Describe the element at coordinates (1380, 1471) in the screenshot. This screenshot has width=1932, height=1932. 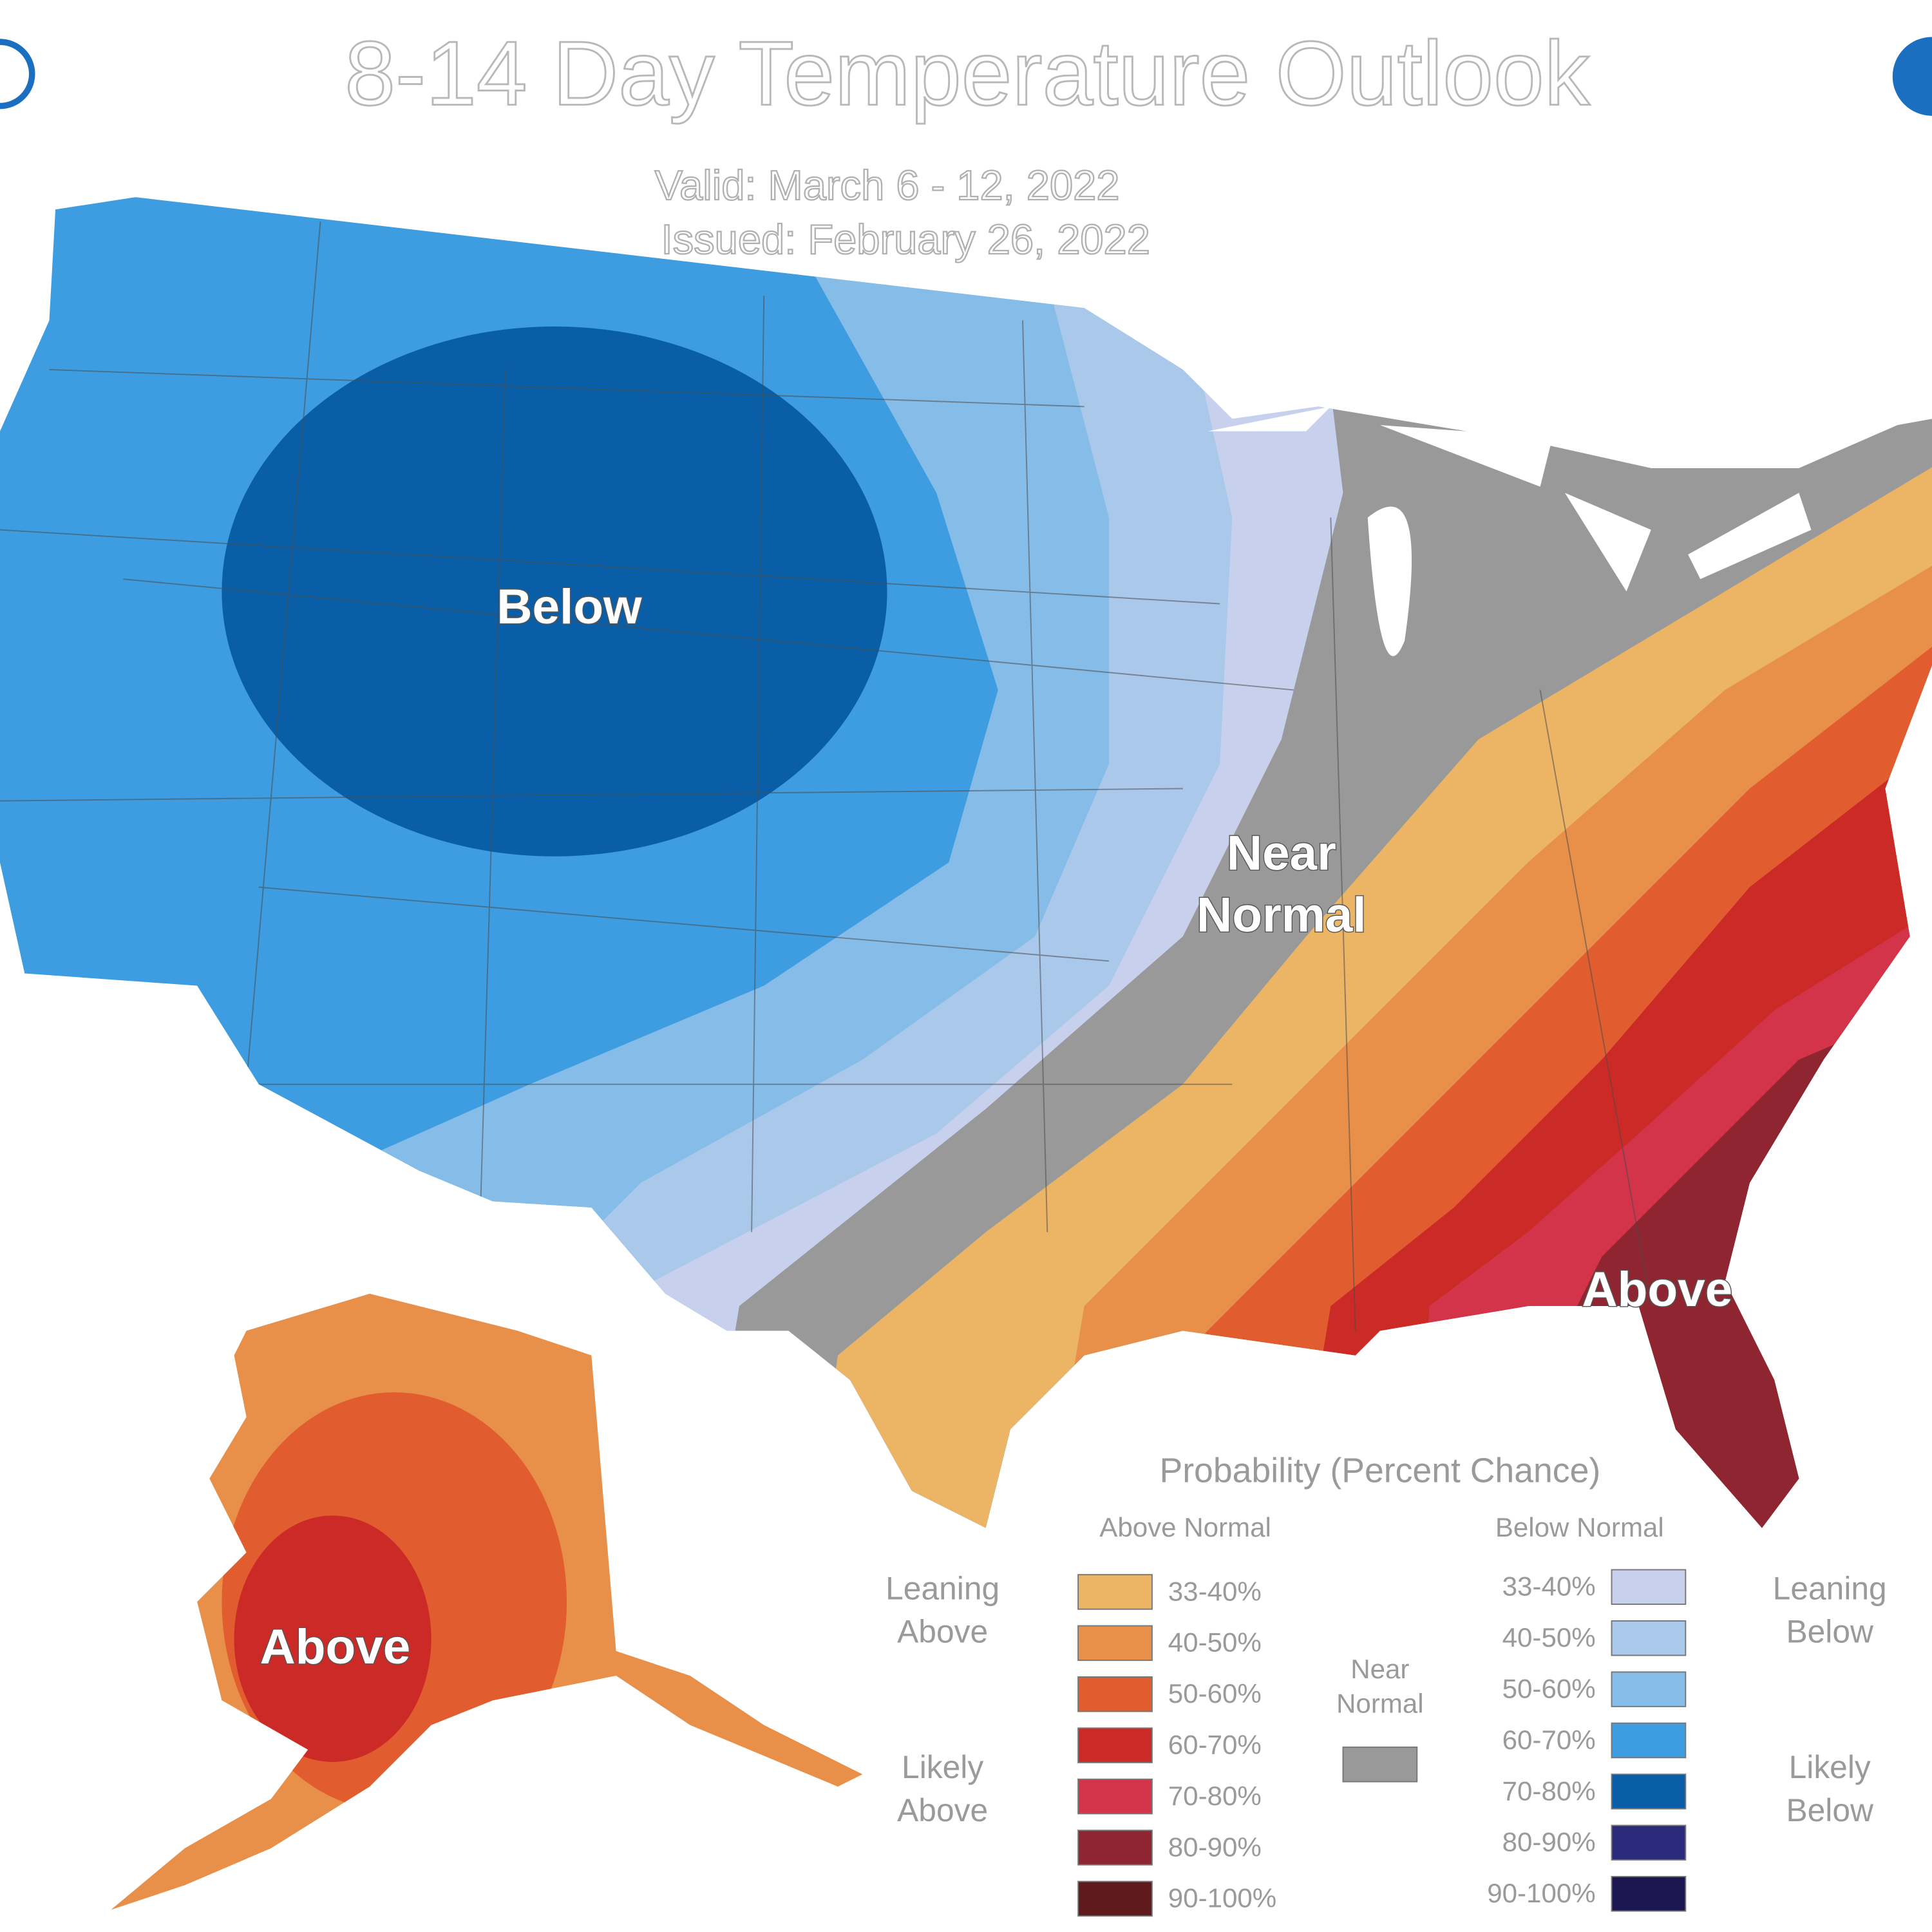
I see `legend-title: Probability (Percent Chance)` at that location.